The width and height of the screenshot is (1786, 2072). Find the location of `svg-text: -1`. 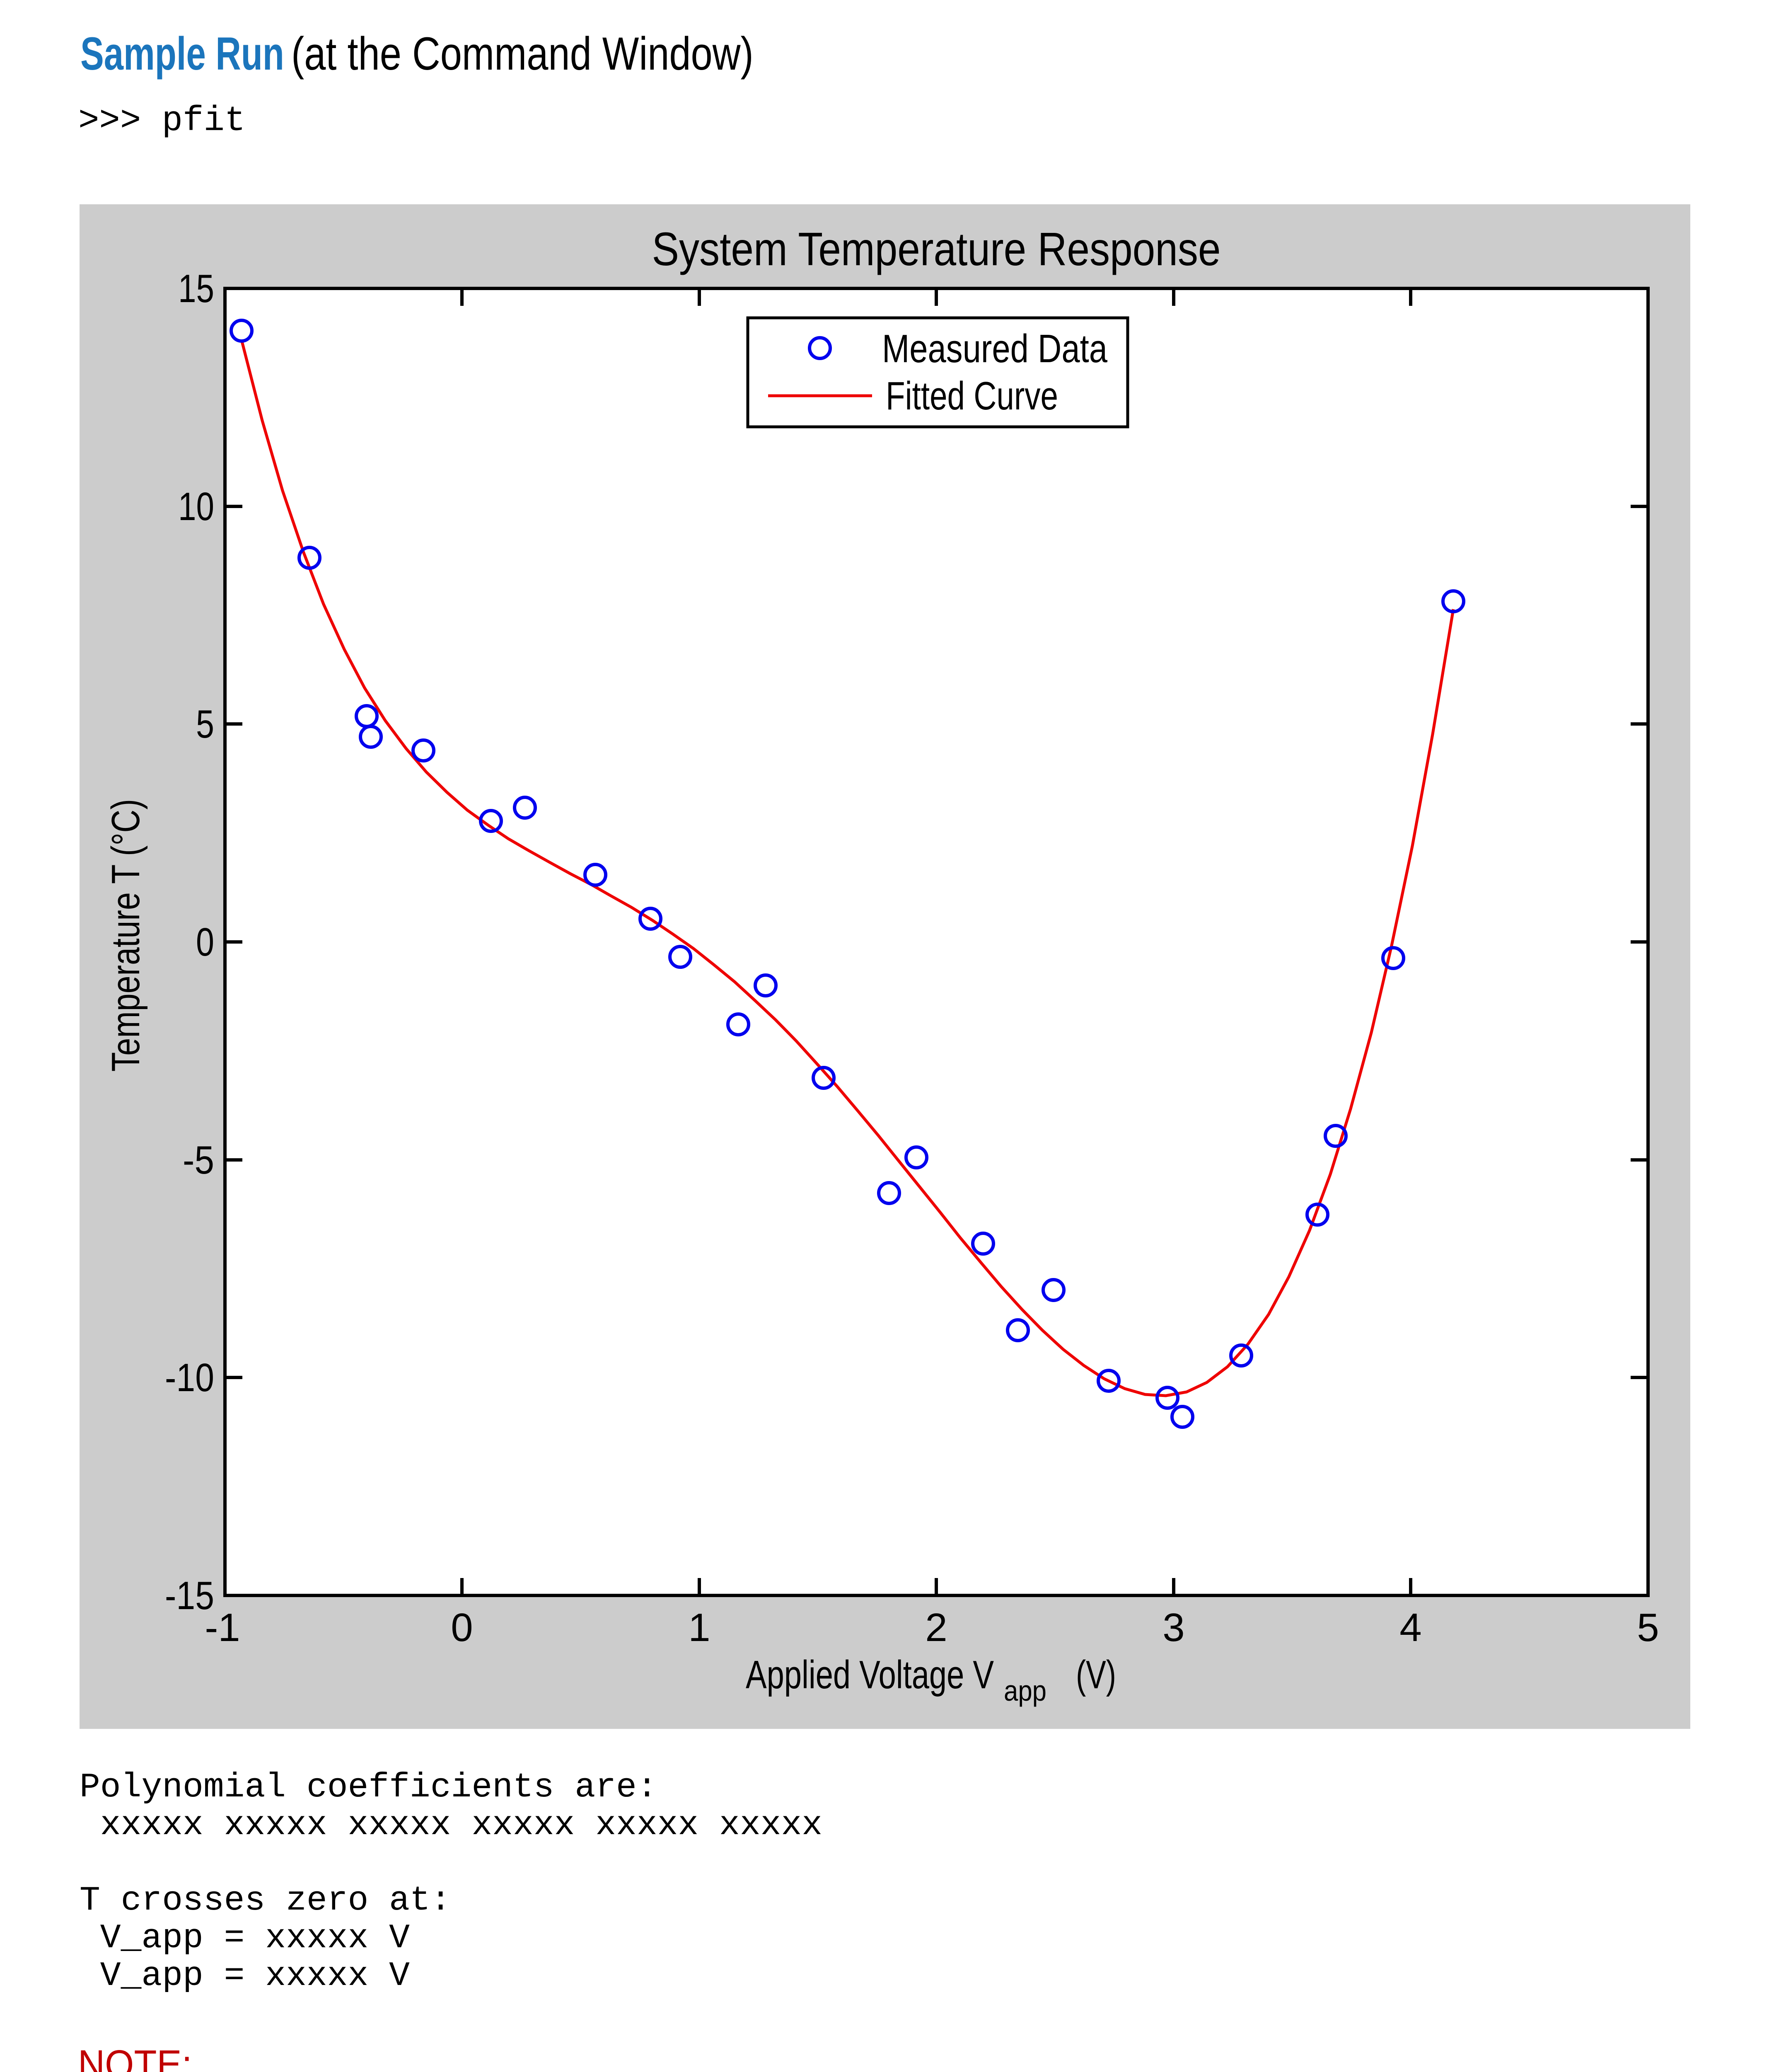

svg-text: -1 is located at coordinates (222, 1627).